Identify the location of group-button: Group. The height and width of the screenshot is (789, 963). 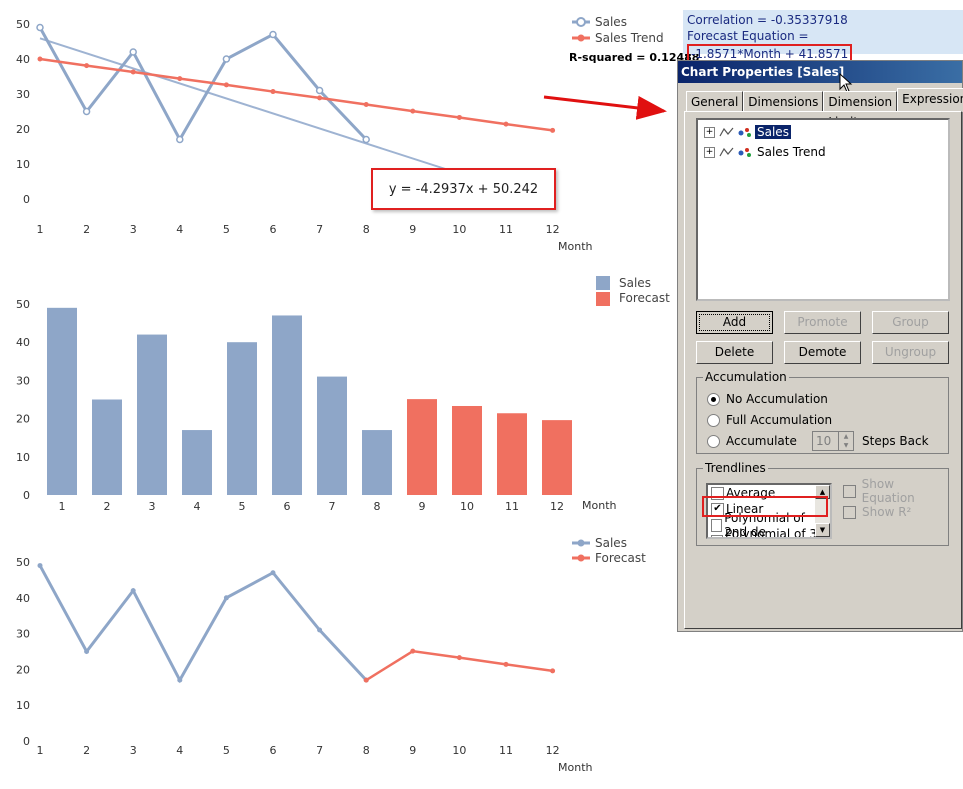
(910, 322).